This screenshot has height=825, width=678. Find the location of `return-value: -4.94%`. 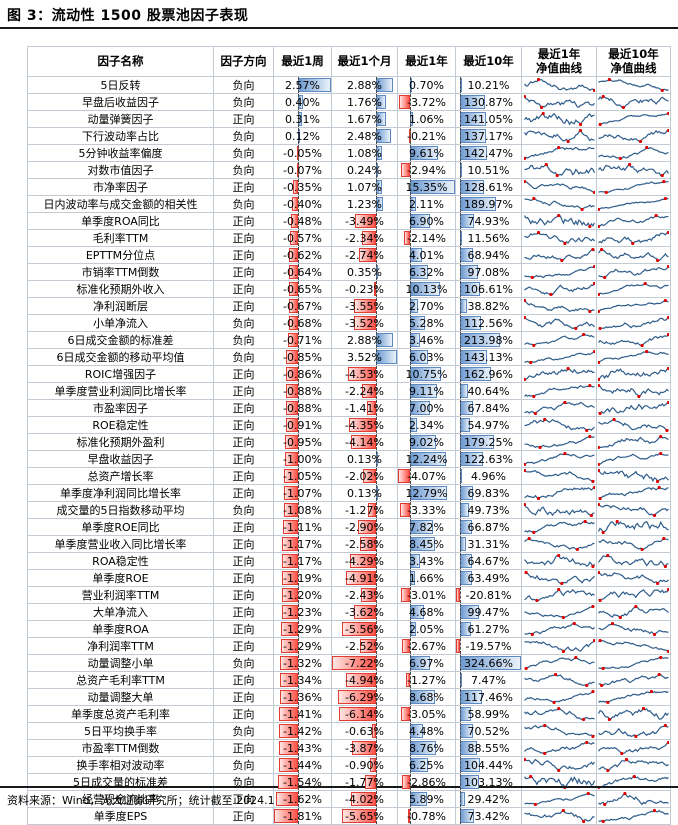

return-value: -4.94% is located at coordinates (364, 680).